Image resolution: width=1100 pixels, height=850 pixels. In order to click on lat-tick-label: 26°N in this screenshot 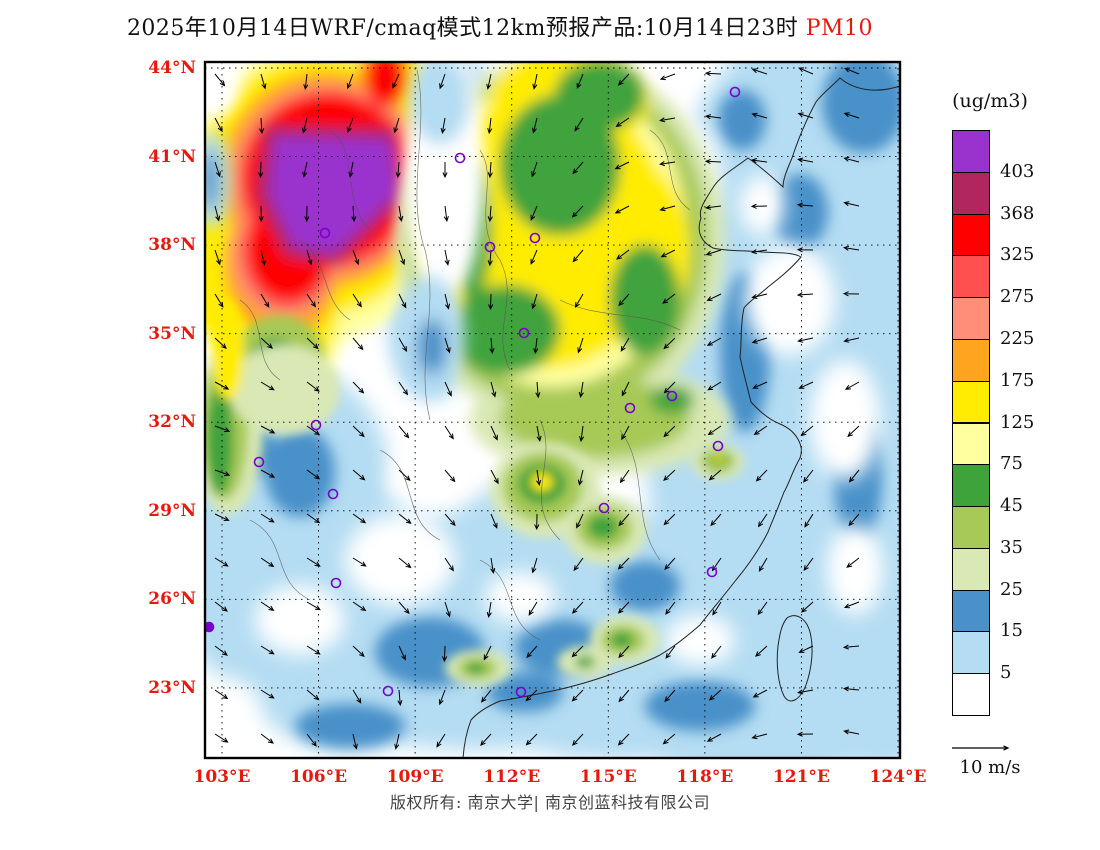, I will do `click(172, 599)`.